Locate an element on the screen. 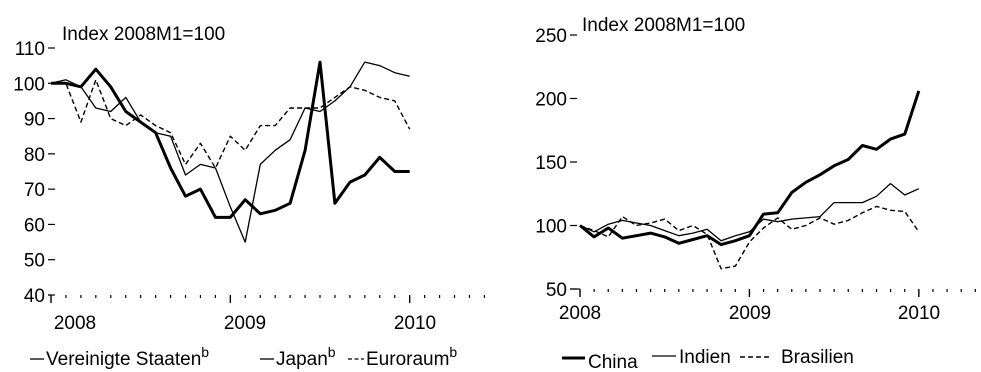  right-y-axis: 50 100 150 200 250 is located at coordinates (556, 163).